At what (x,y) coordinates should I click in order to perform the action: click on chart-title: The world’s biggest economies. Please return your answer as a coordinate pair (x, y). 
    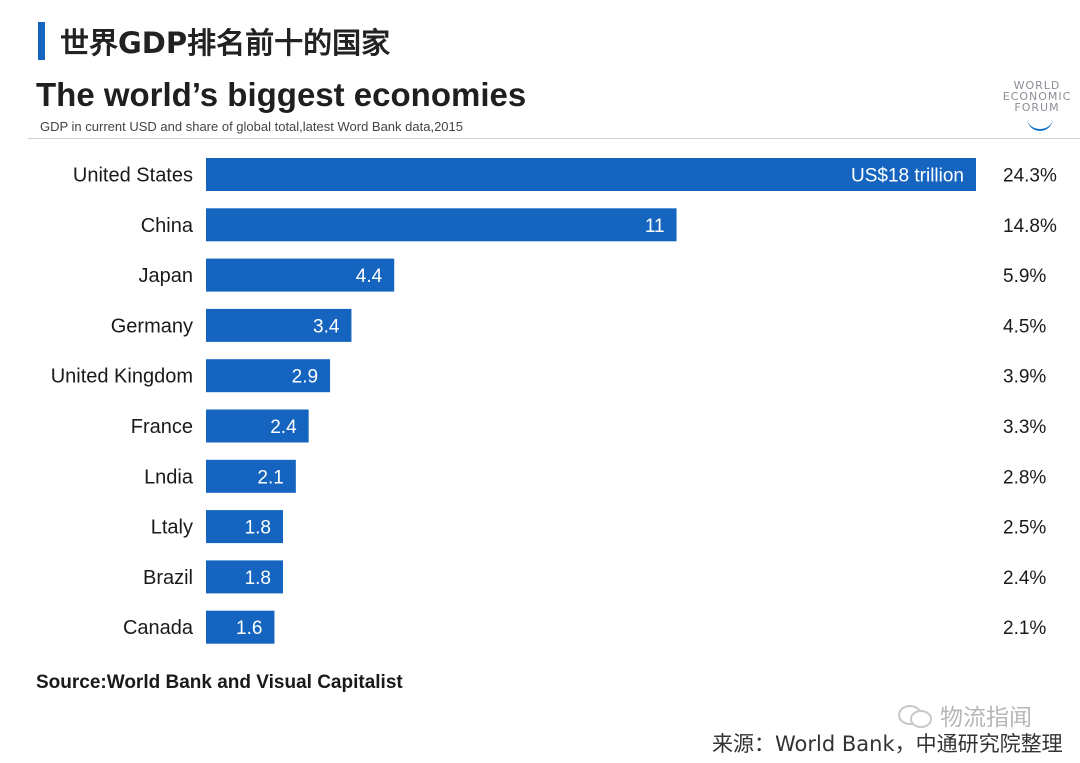
    Looking at the image, I should click on (281, 94).